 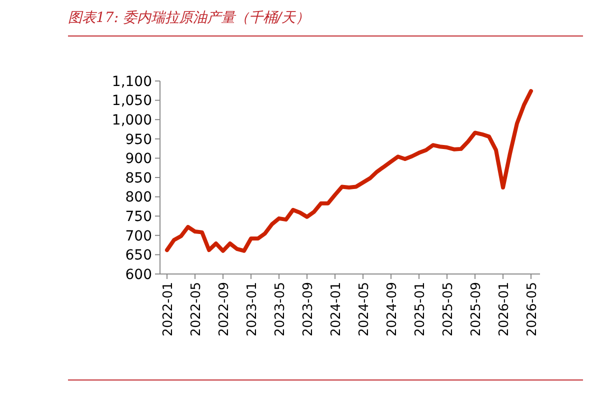 I want to click on y-tick-label: 750, so click(x=138, y=217).